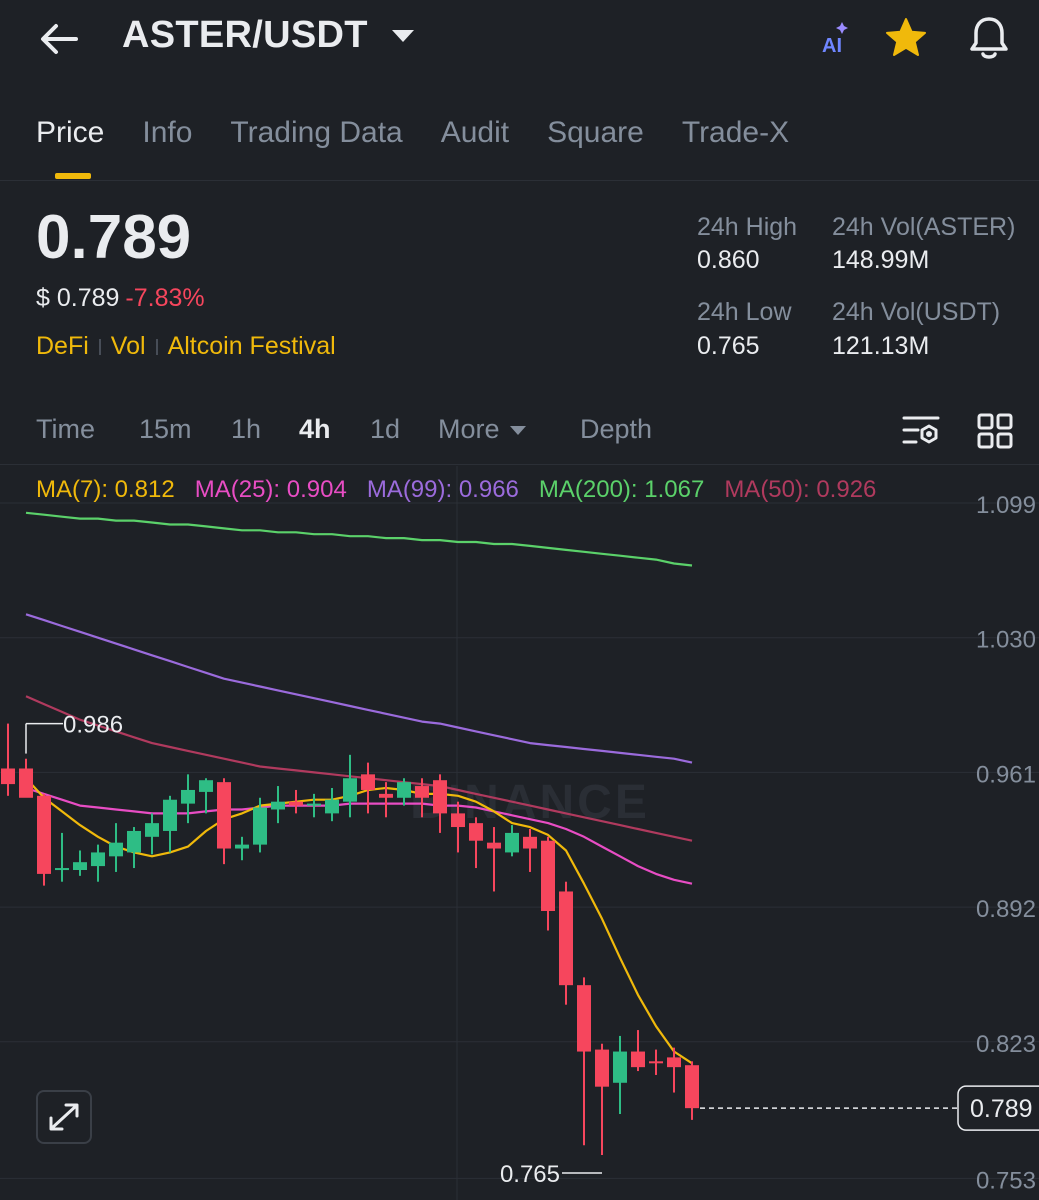  I want to click on usd-price: $ 0.789, so click(78, 298).